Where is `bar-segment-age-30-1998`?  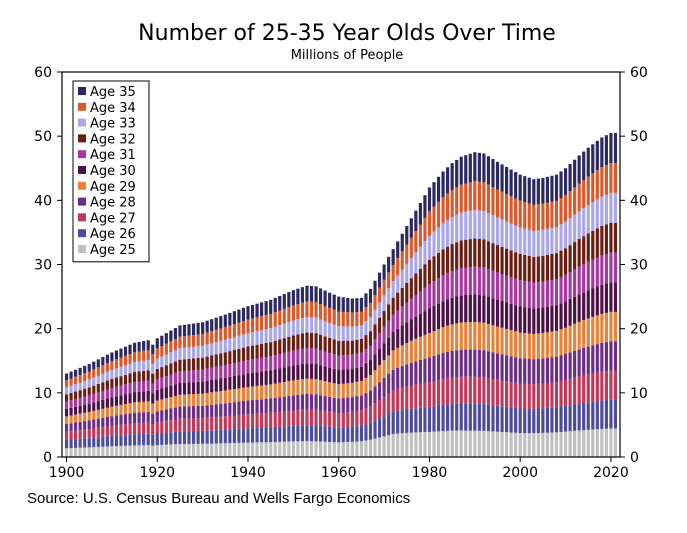
bar-segment-age-30-1998 is located at coordinates (511, 317).